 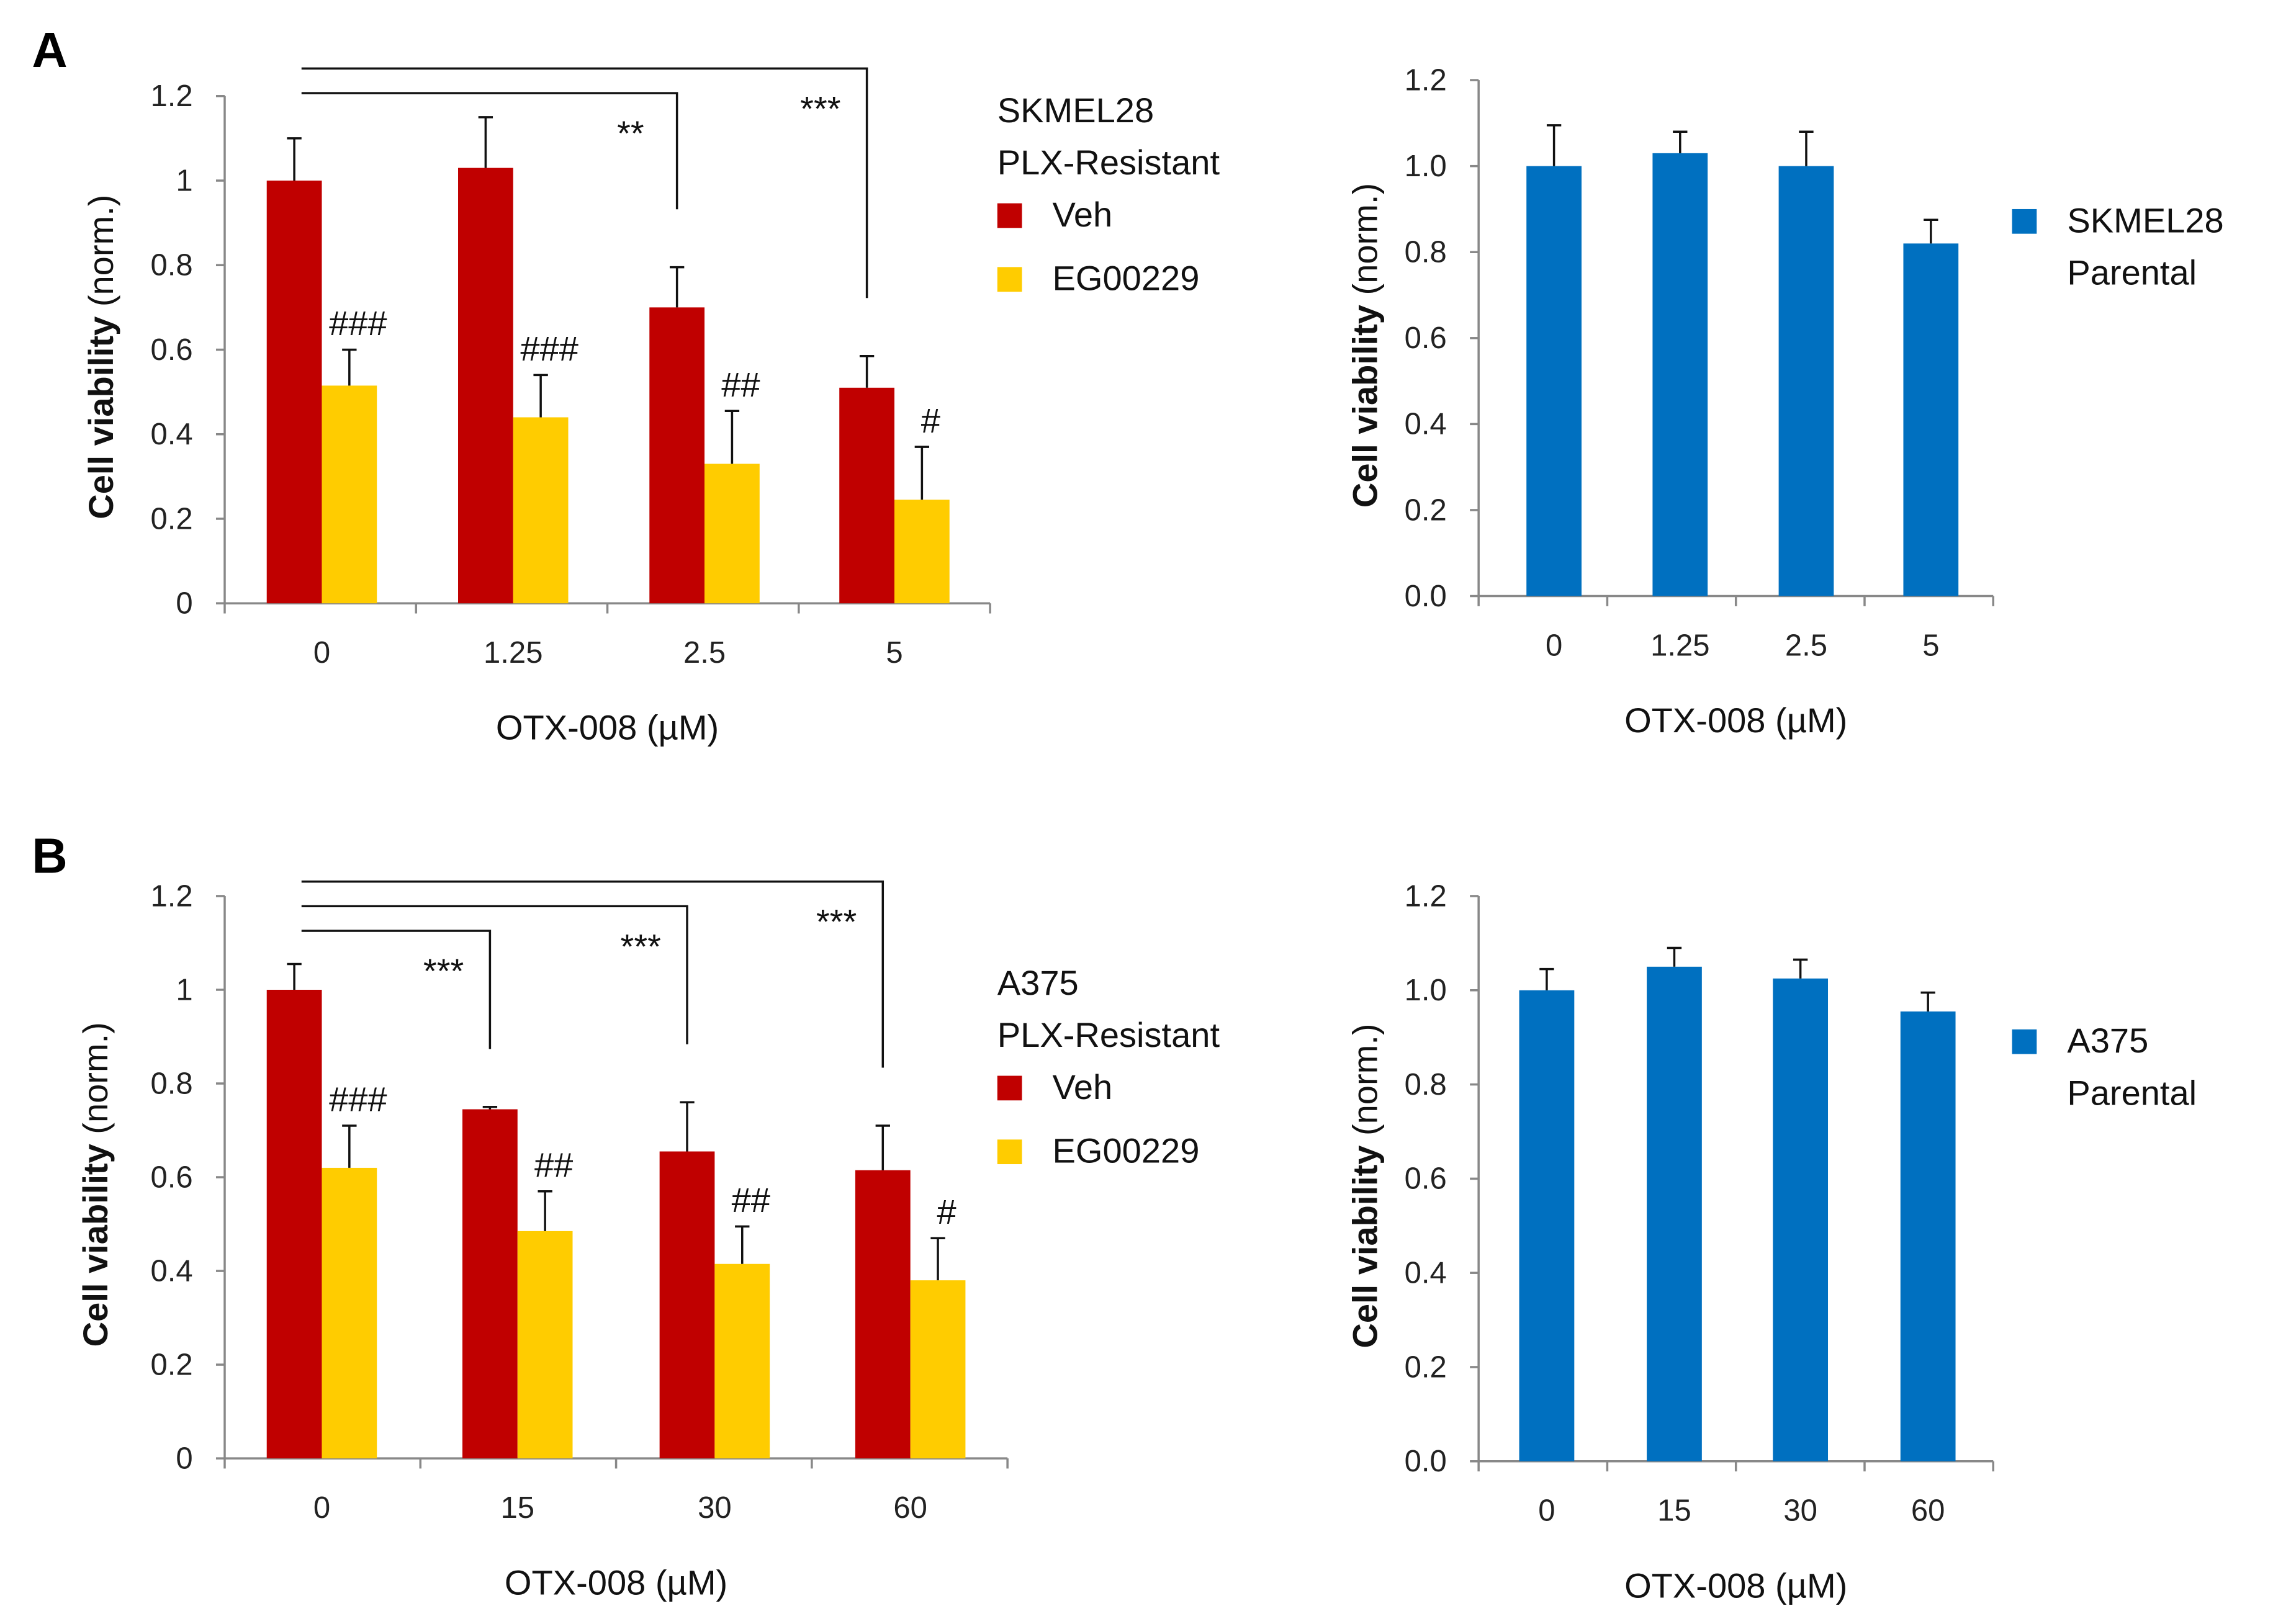 What do you see at coordinates (630, 133) in the screenshot?
I see `significance-stars: **` at bounding box center [630, 133].